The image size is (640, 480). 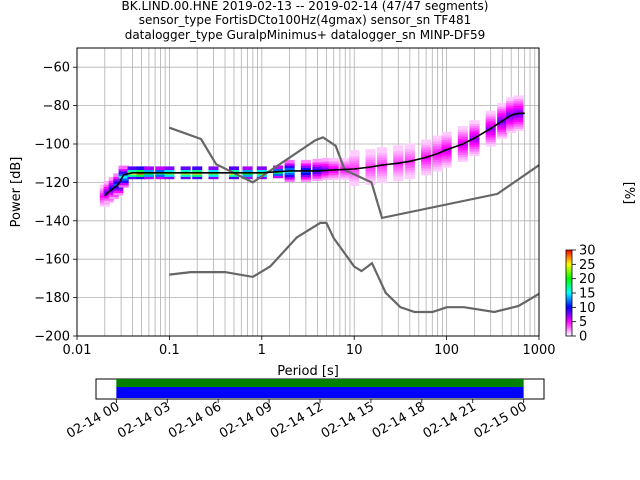 What do you see at coordinates (446, 350) in the screenshot?
I see `x-tick-label: 100` at bounding box center [446, 350].